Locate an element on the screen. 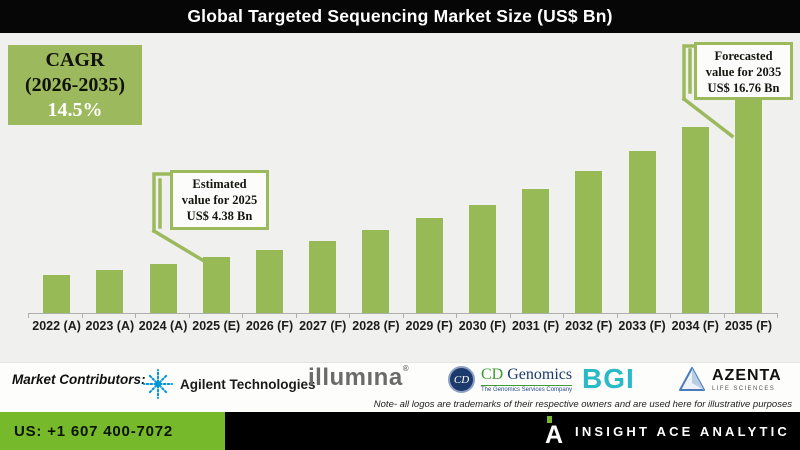  bar-2031 is located at coordinates (536, 251).